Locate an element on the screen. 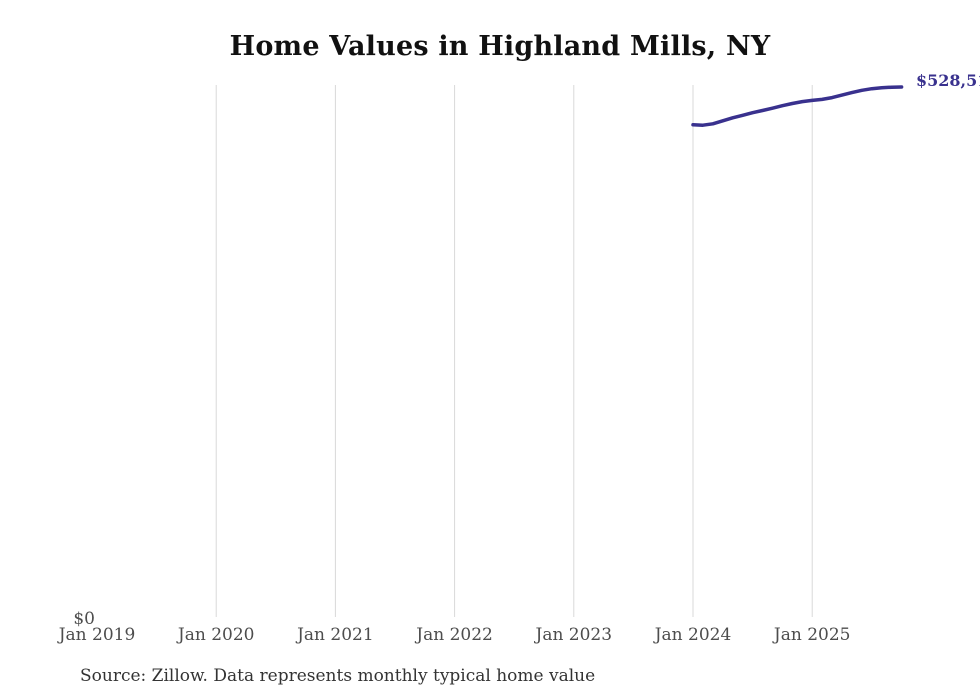 The width and height of the screenshot is (980, 699). x-tick-label: Jan 2019 is located at coordinates (97, 635).